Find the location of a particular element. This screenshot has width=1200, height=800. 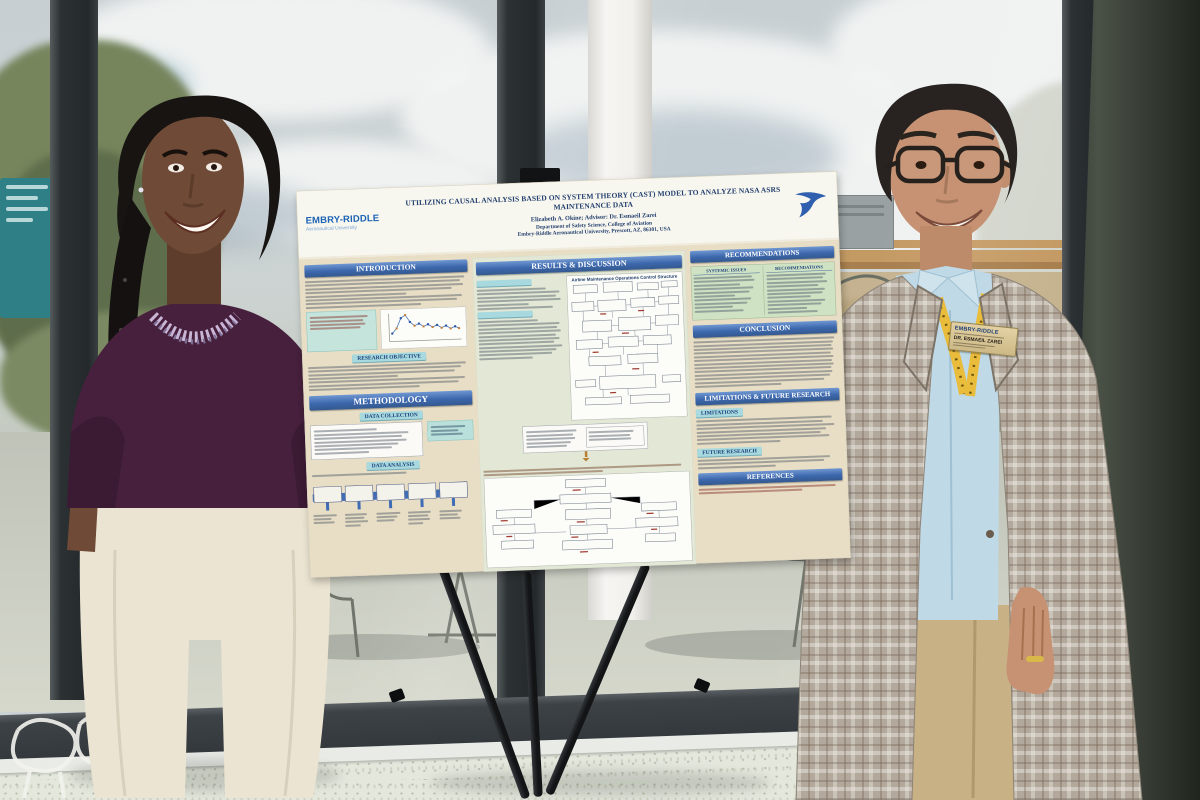

mental-model-box is located at coordinates (585, 437).